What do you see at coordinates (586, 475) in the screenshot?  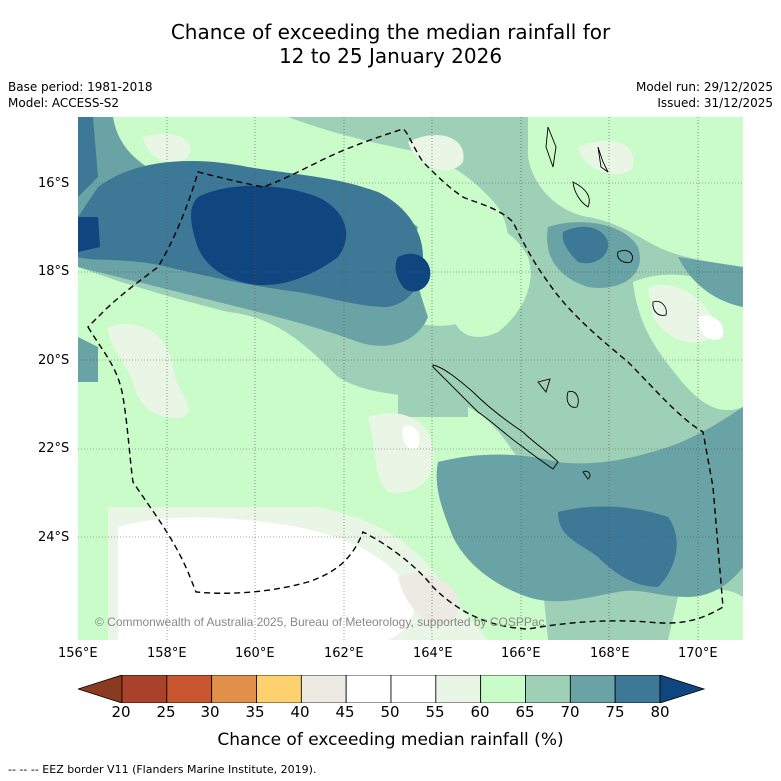 I see `island-south` at bounding box center [586, 475].